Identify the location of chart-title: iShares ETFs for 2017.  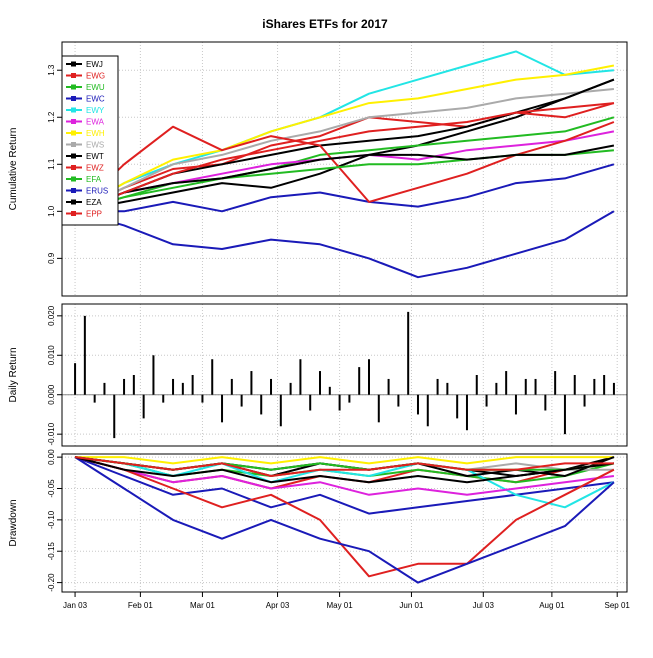
(325, 24).